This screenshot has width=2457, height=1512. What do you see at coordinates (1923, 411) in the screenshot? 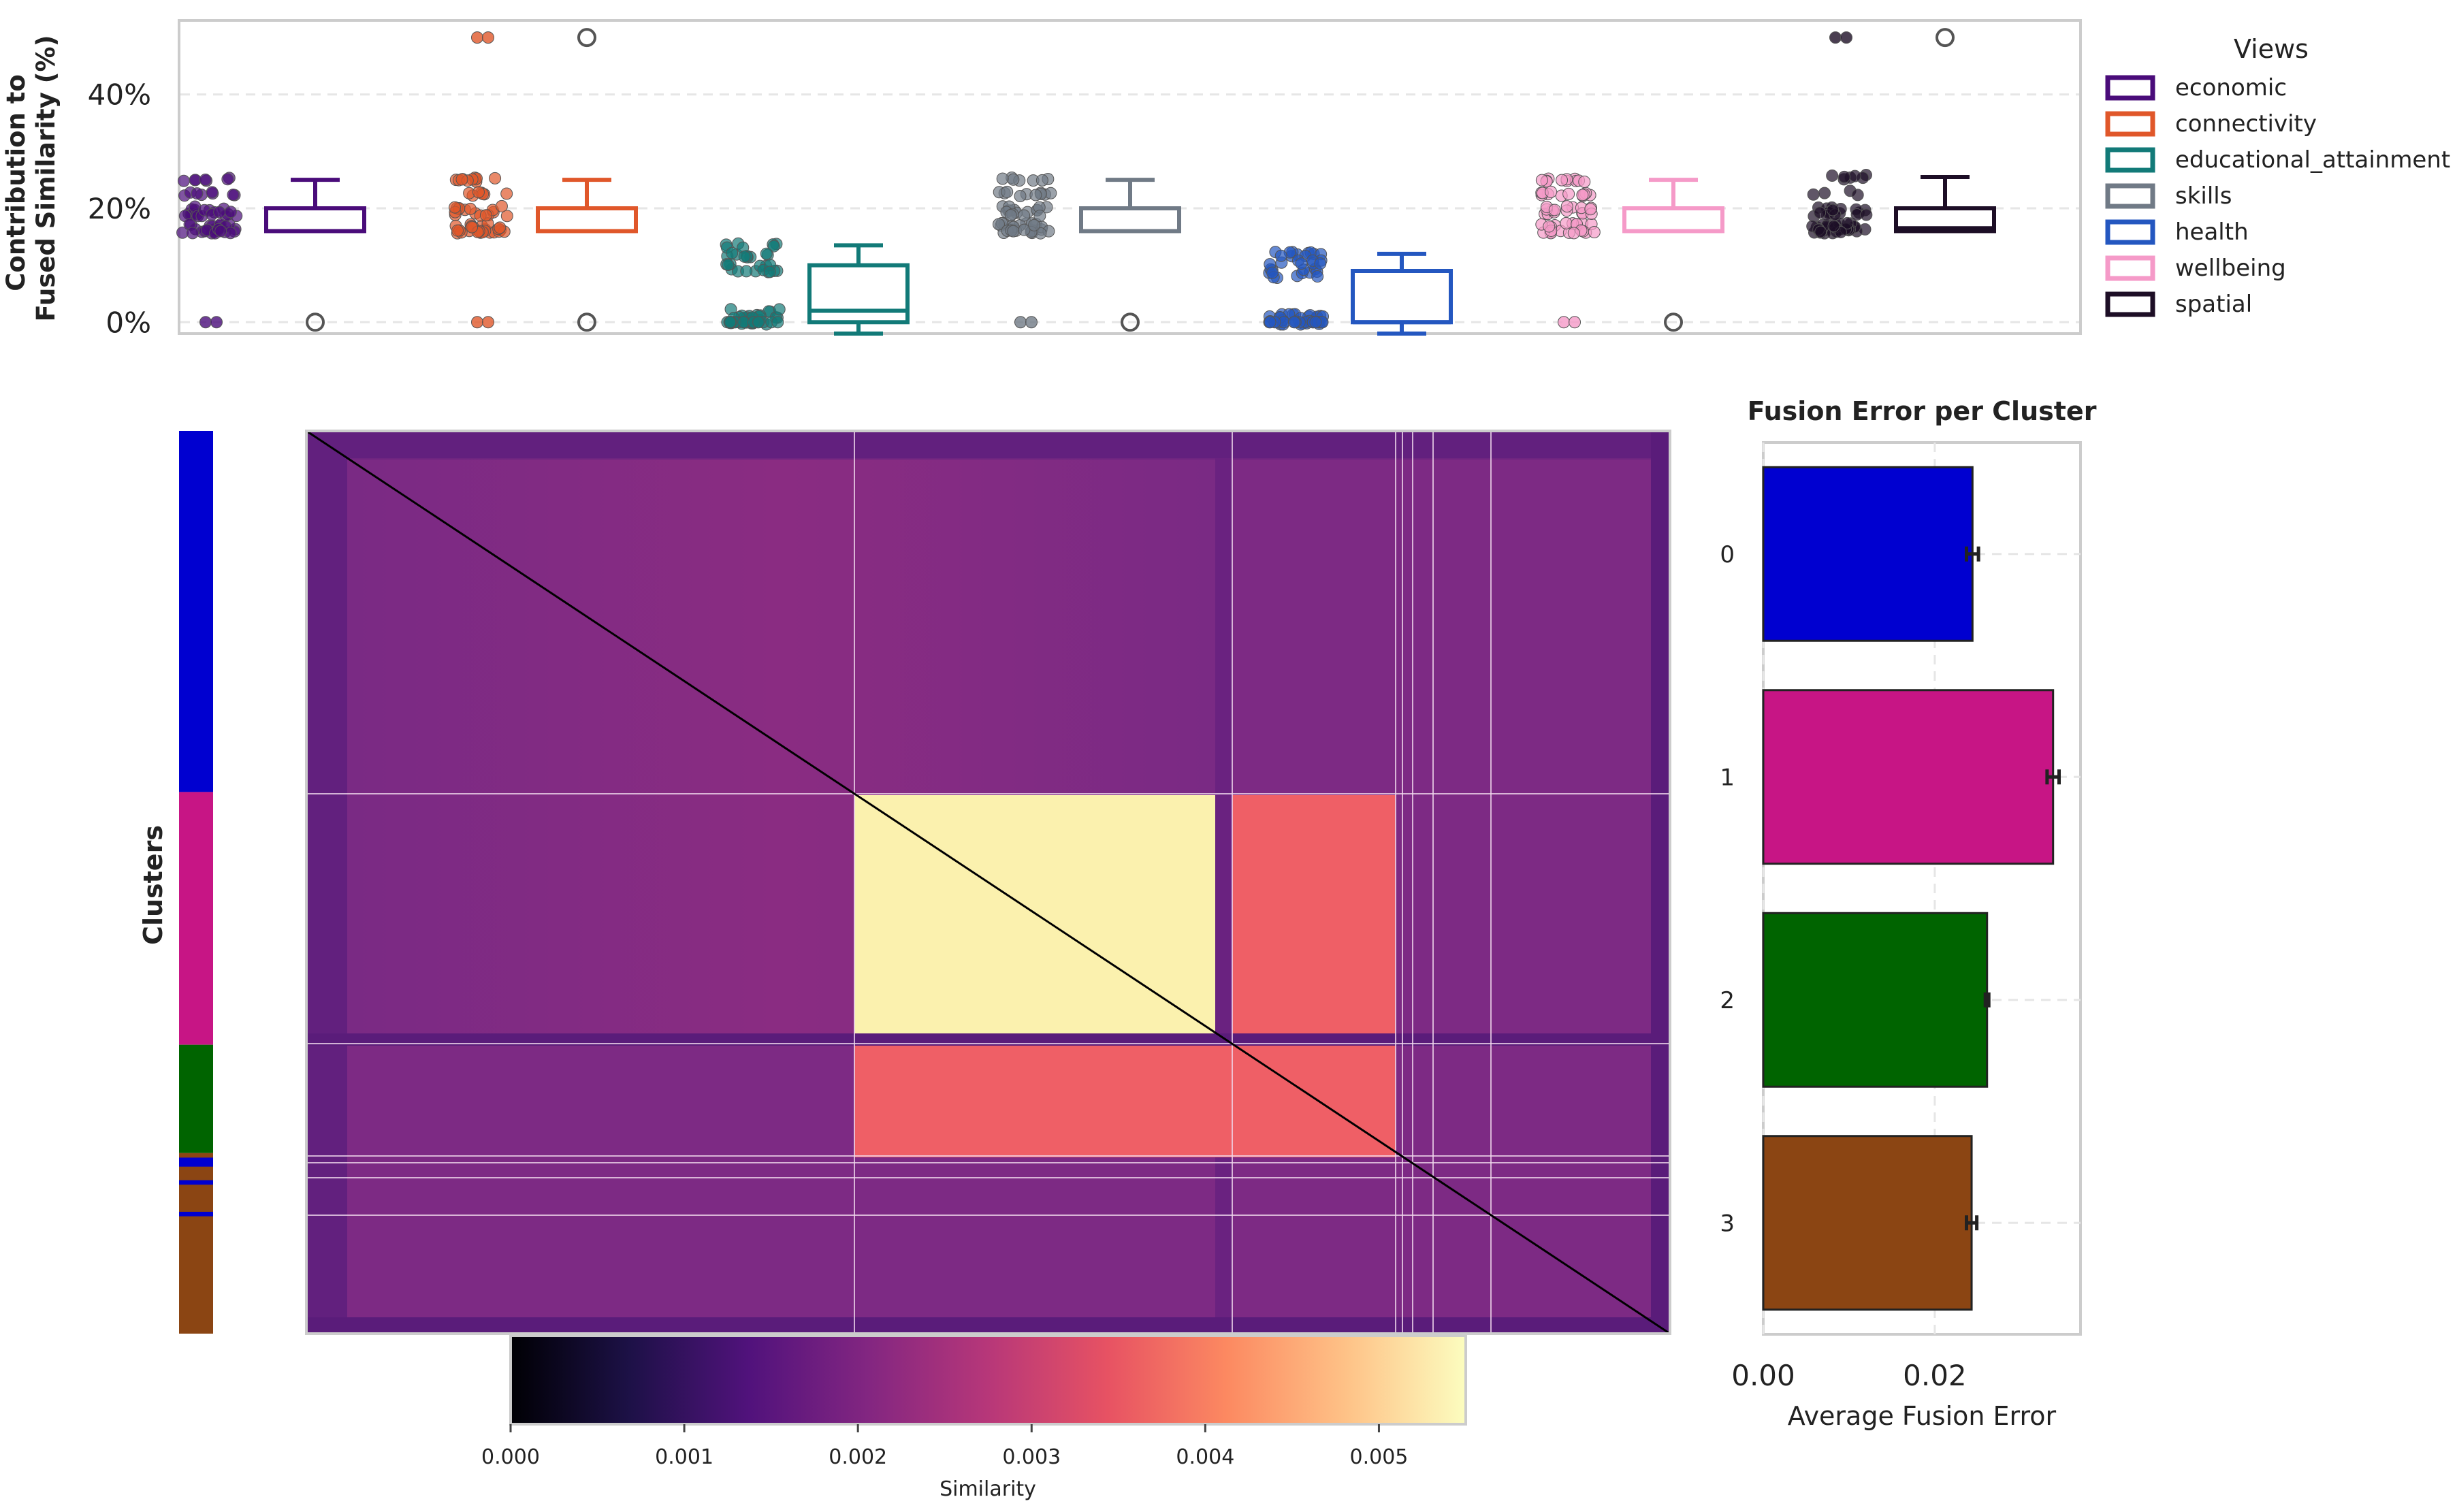
I see `bar-chart-title: Fusion Error per Cluster` at bounding box center [1923, 411].